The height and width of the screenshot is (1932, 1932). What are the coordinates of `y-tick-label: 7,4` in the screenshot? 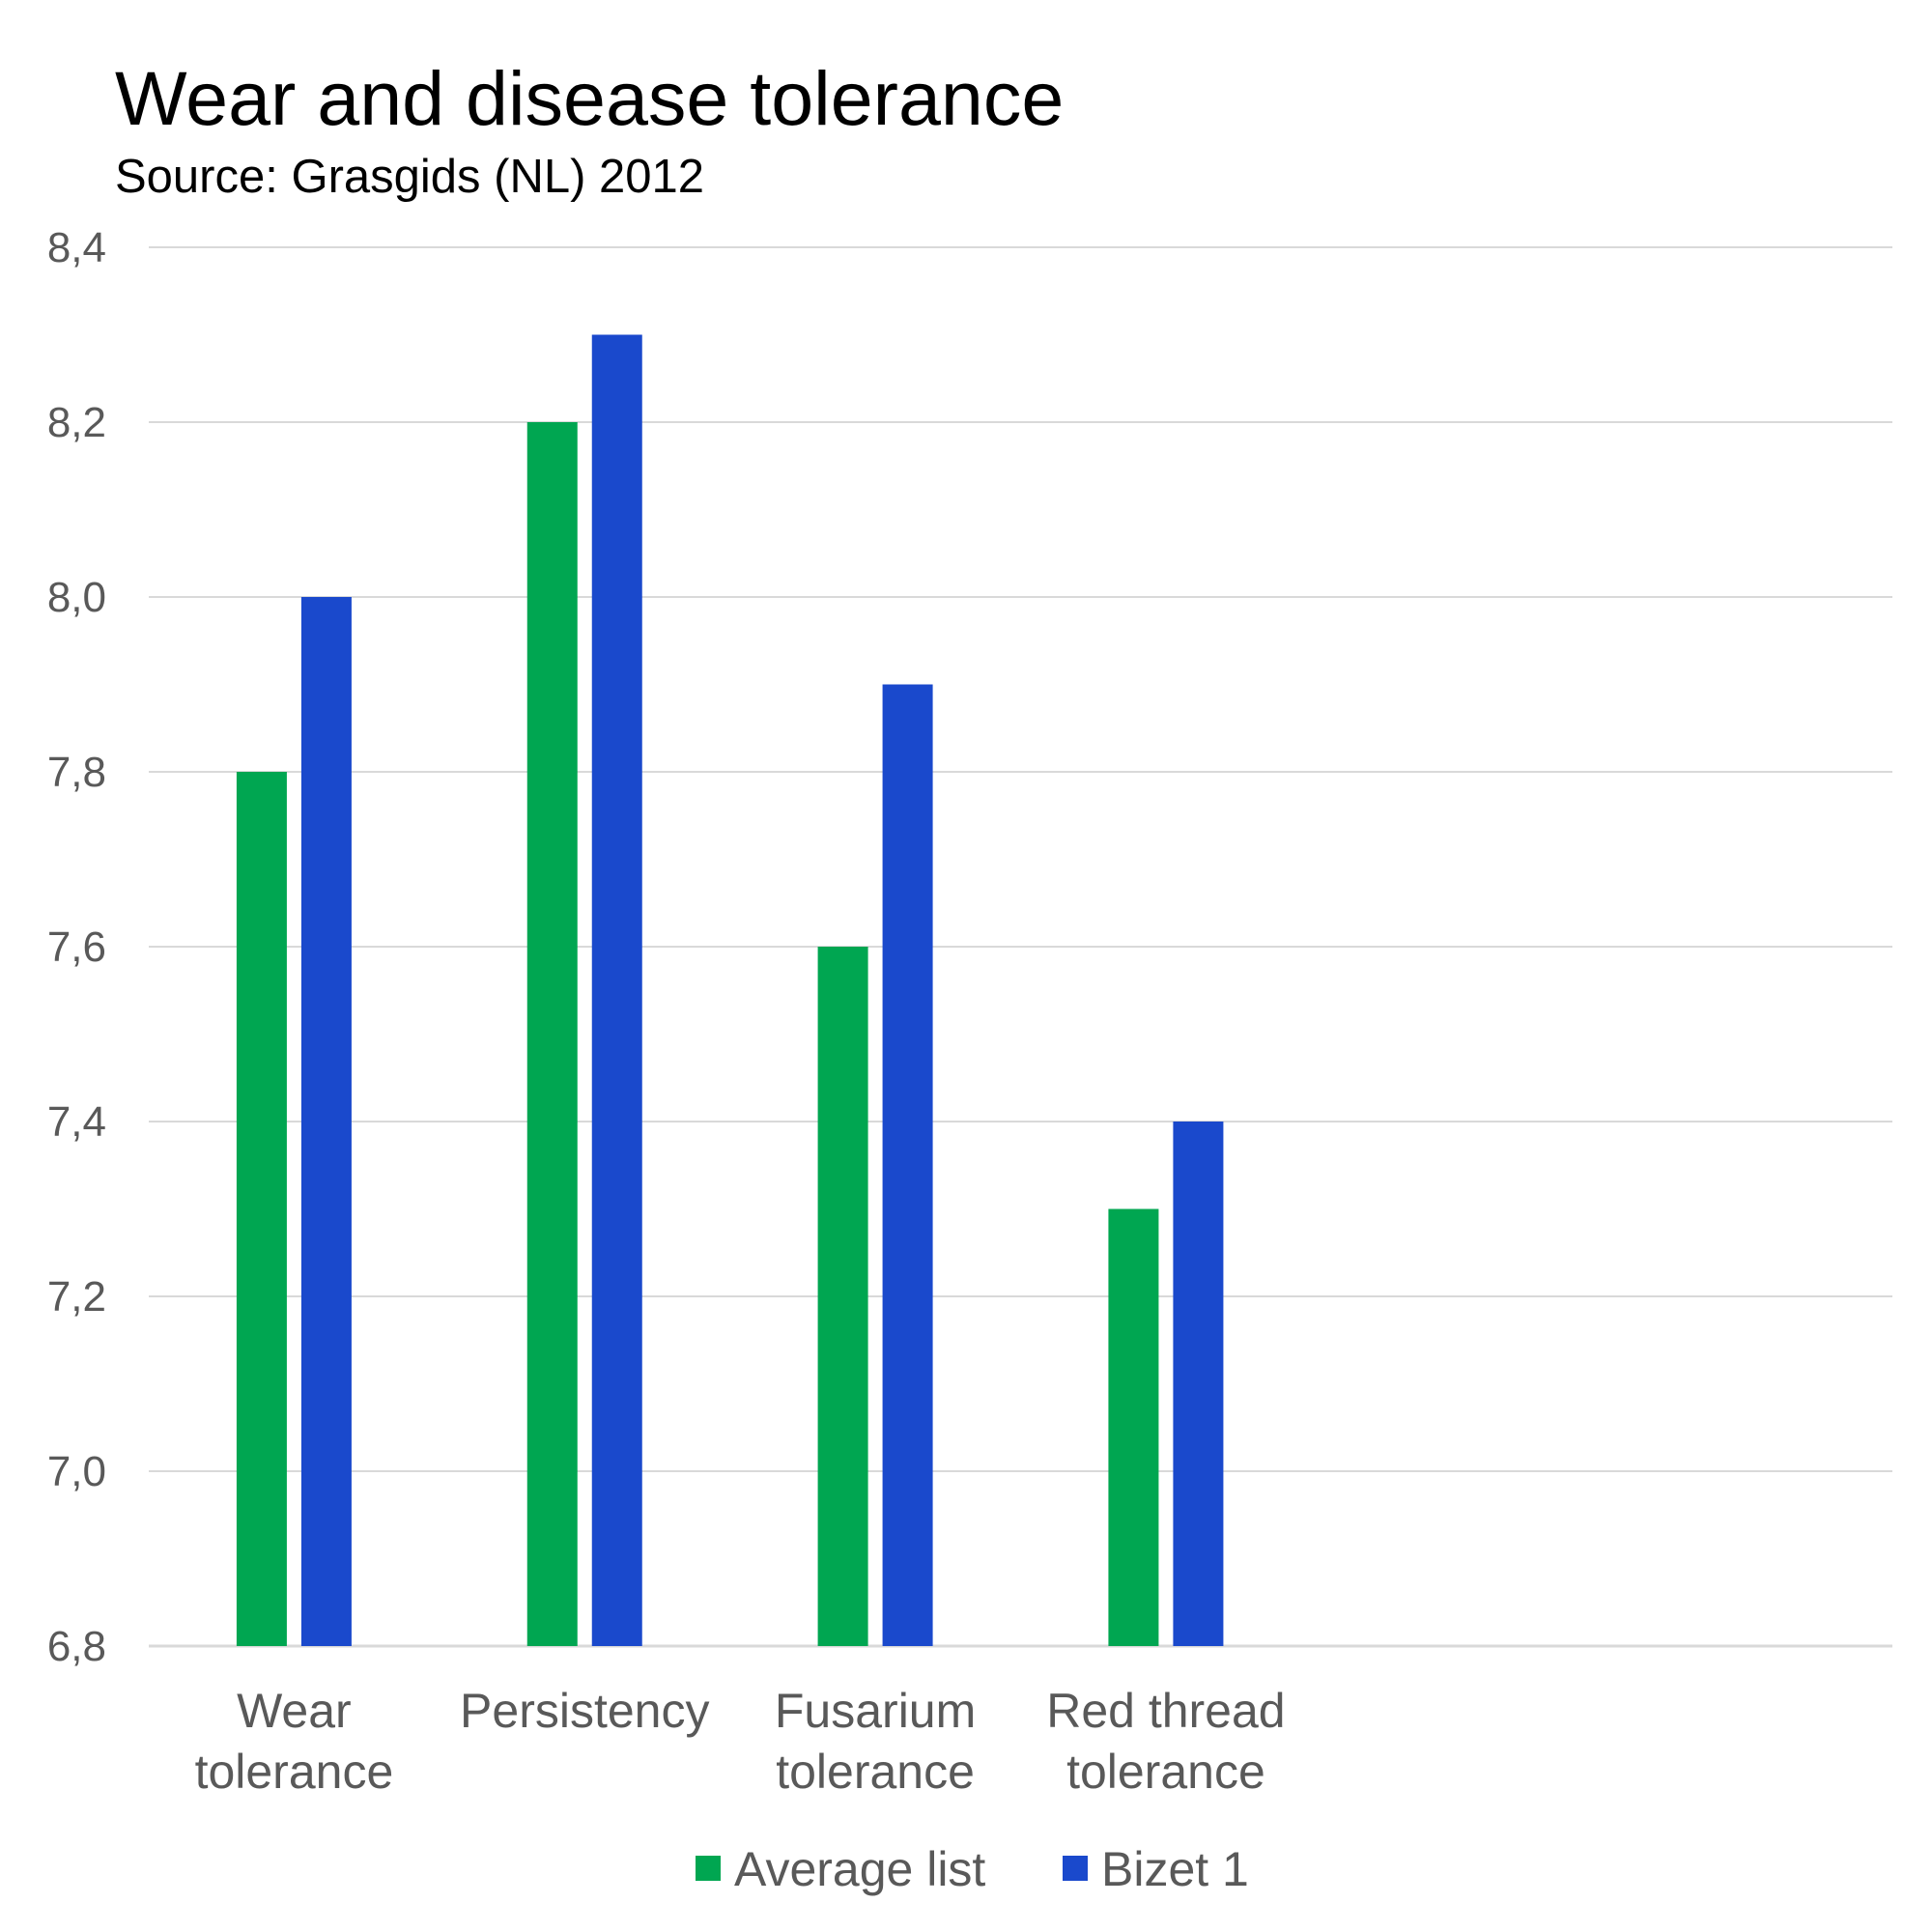 It's located at (76, 1122).